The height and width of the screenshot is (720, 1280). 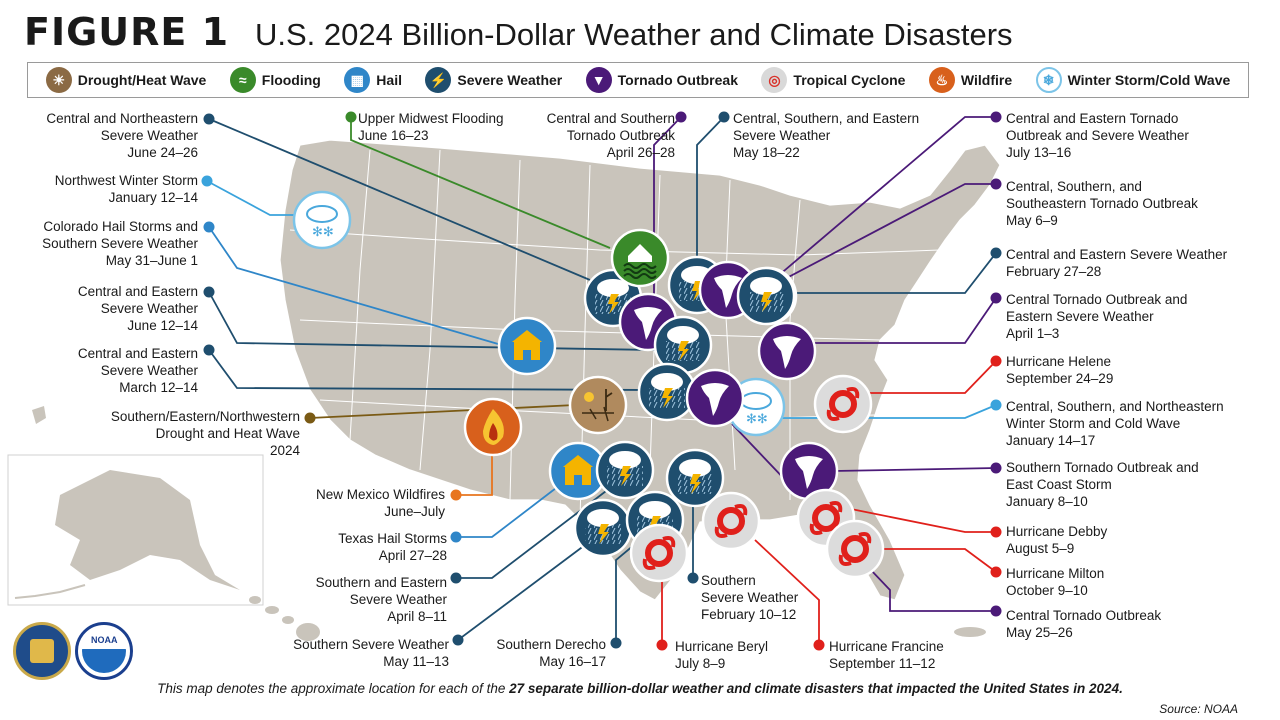 What do you see at coordinates (1097, 135) in the screenshot?
I see `event-name: Outbreak and Severe Weather` at bounding box center [1097, 135].